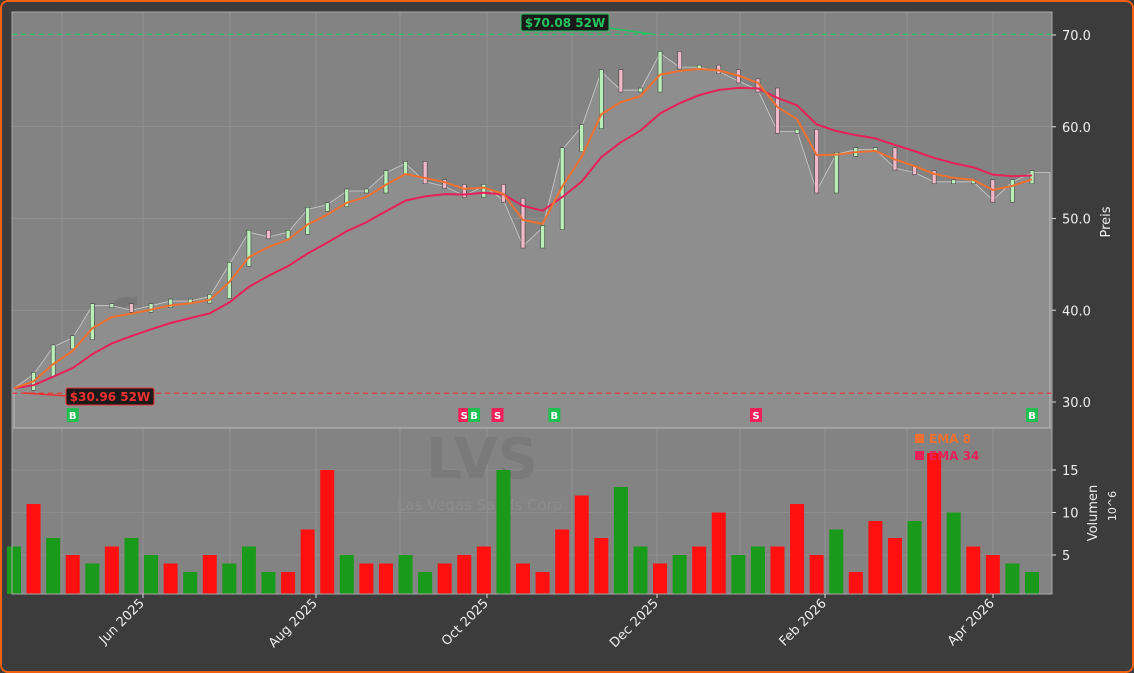  Describe the element at coordinates (1112, 506) in the screenshot. I see `volume-unit-label: 10^6` at that location.